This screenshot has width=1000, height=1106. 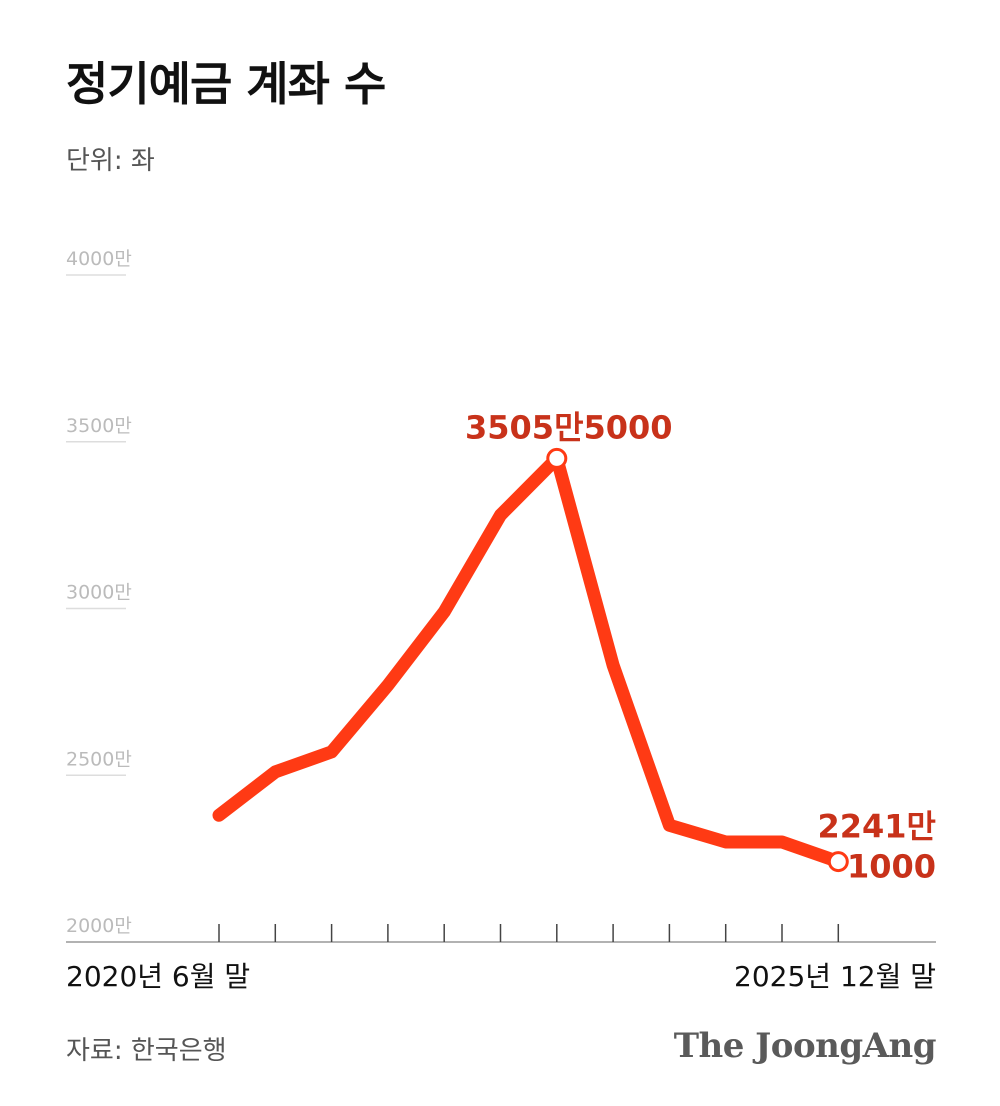 What do you see at coordinates (891, 867) in the screenshot?
I see `annotation-label: 1000` at bounding box center [891, 867].